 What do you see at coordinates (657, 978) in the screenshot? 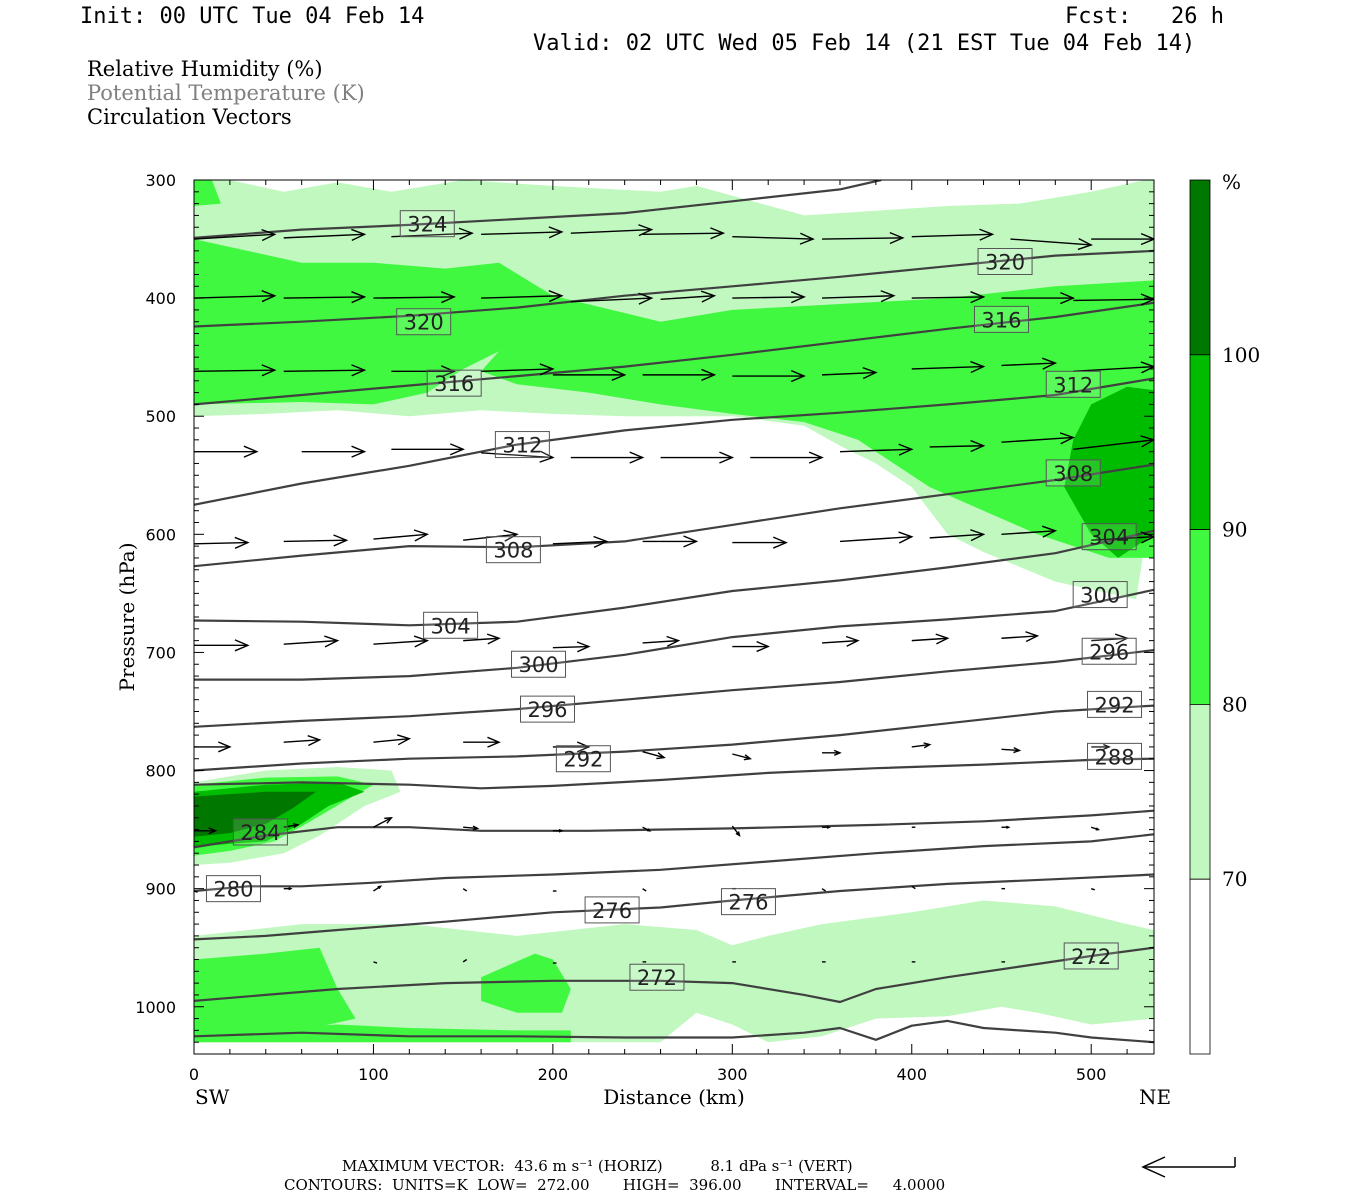
I see `theta-label-text: 272` at bounding box center [657, 978].